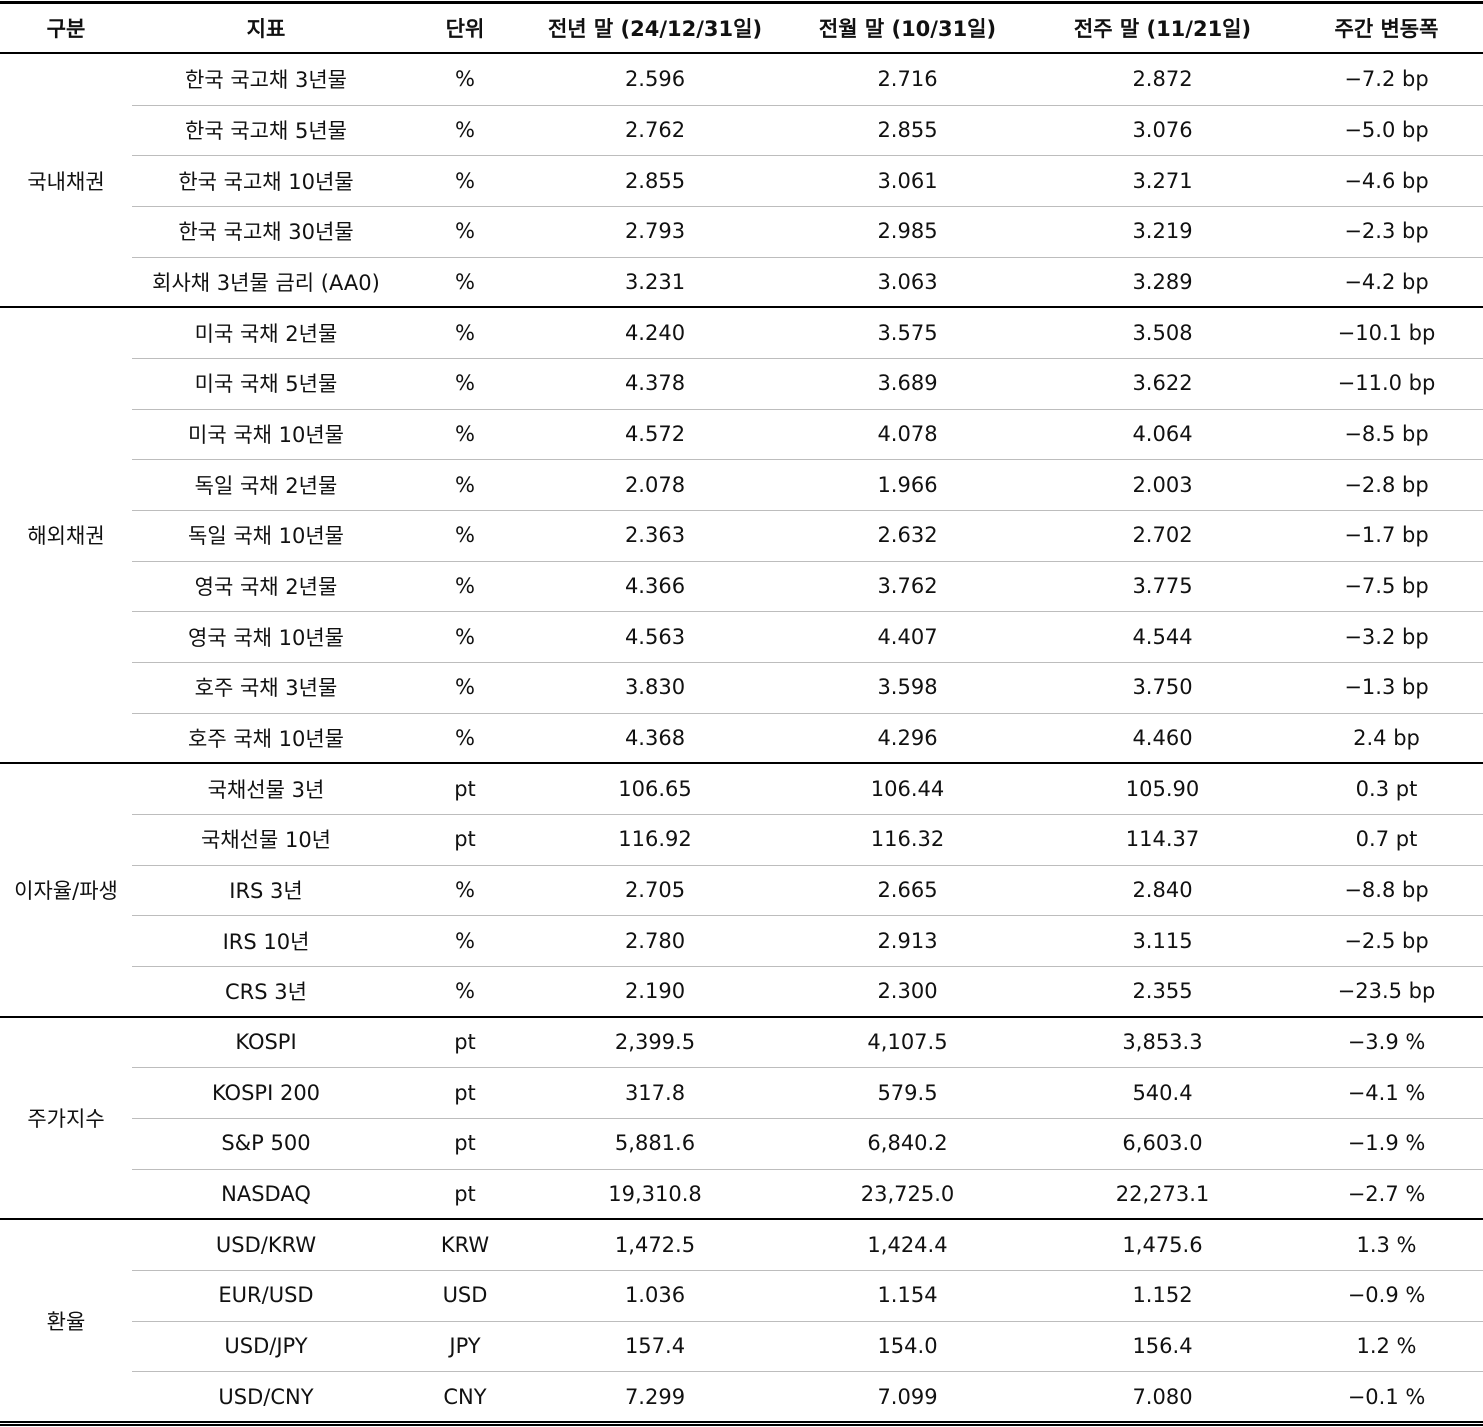 This screenshot has height=1427, width=1483. Describe the element at coordinates (907, 1244) in the screenshot. I see `table-cell: 1,424.4` at that location.